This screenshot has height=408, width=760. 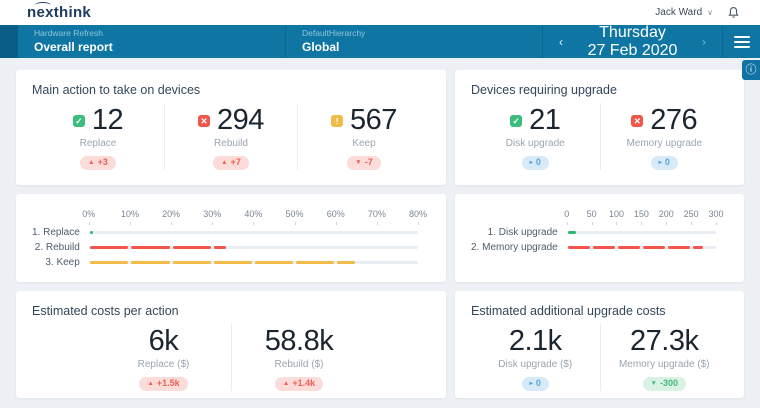 I want to click on metric-value: 2.1k, so click(x=535, y=341).